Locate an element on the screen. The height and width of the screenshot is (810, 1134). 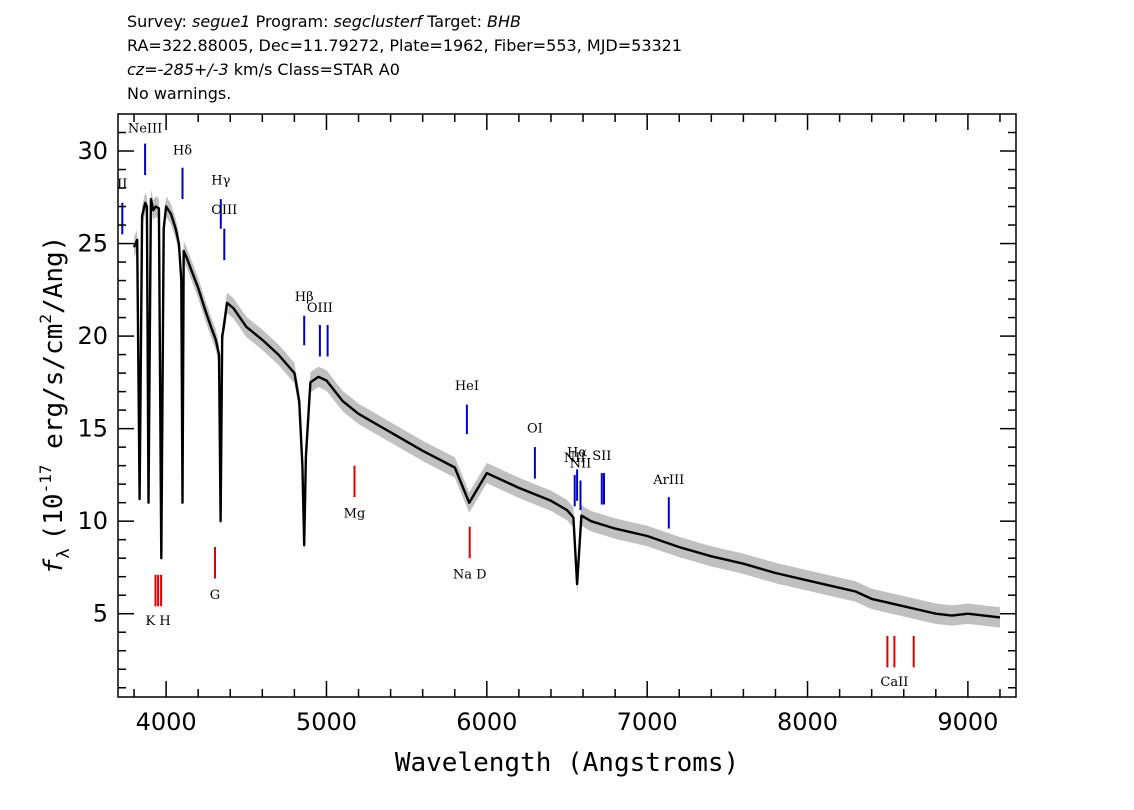
line-label-6: OIII is located at coordinates (320, 308).